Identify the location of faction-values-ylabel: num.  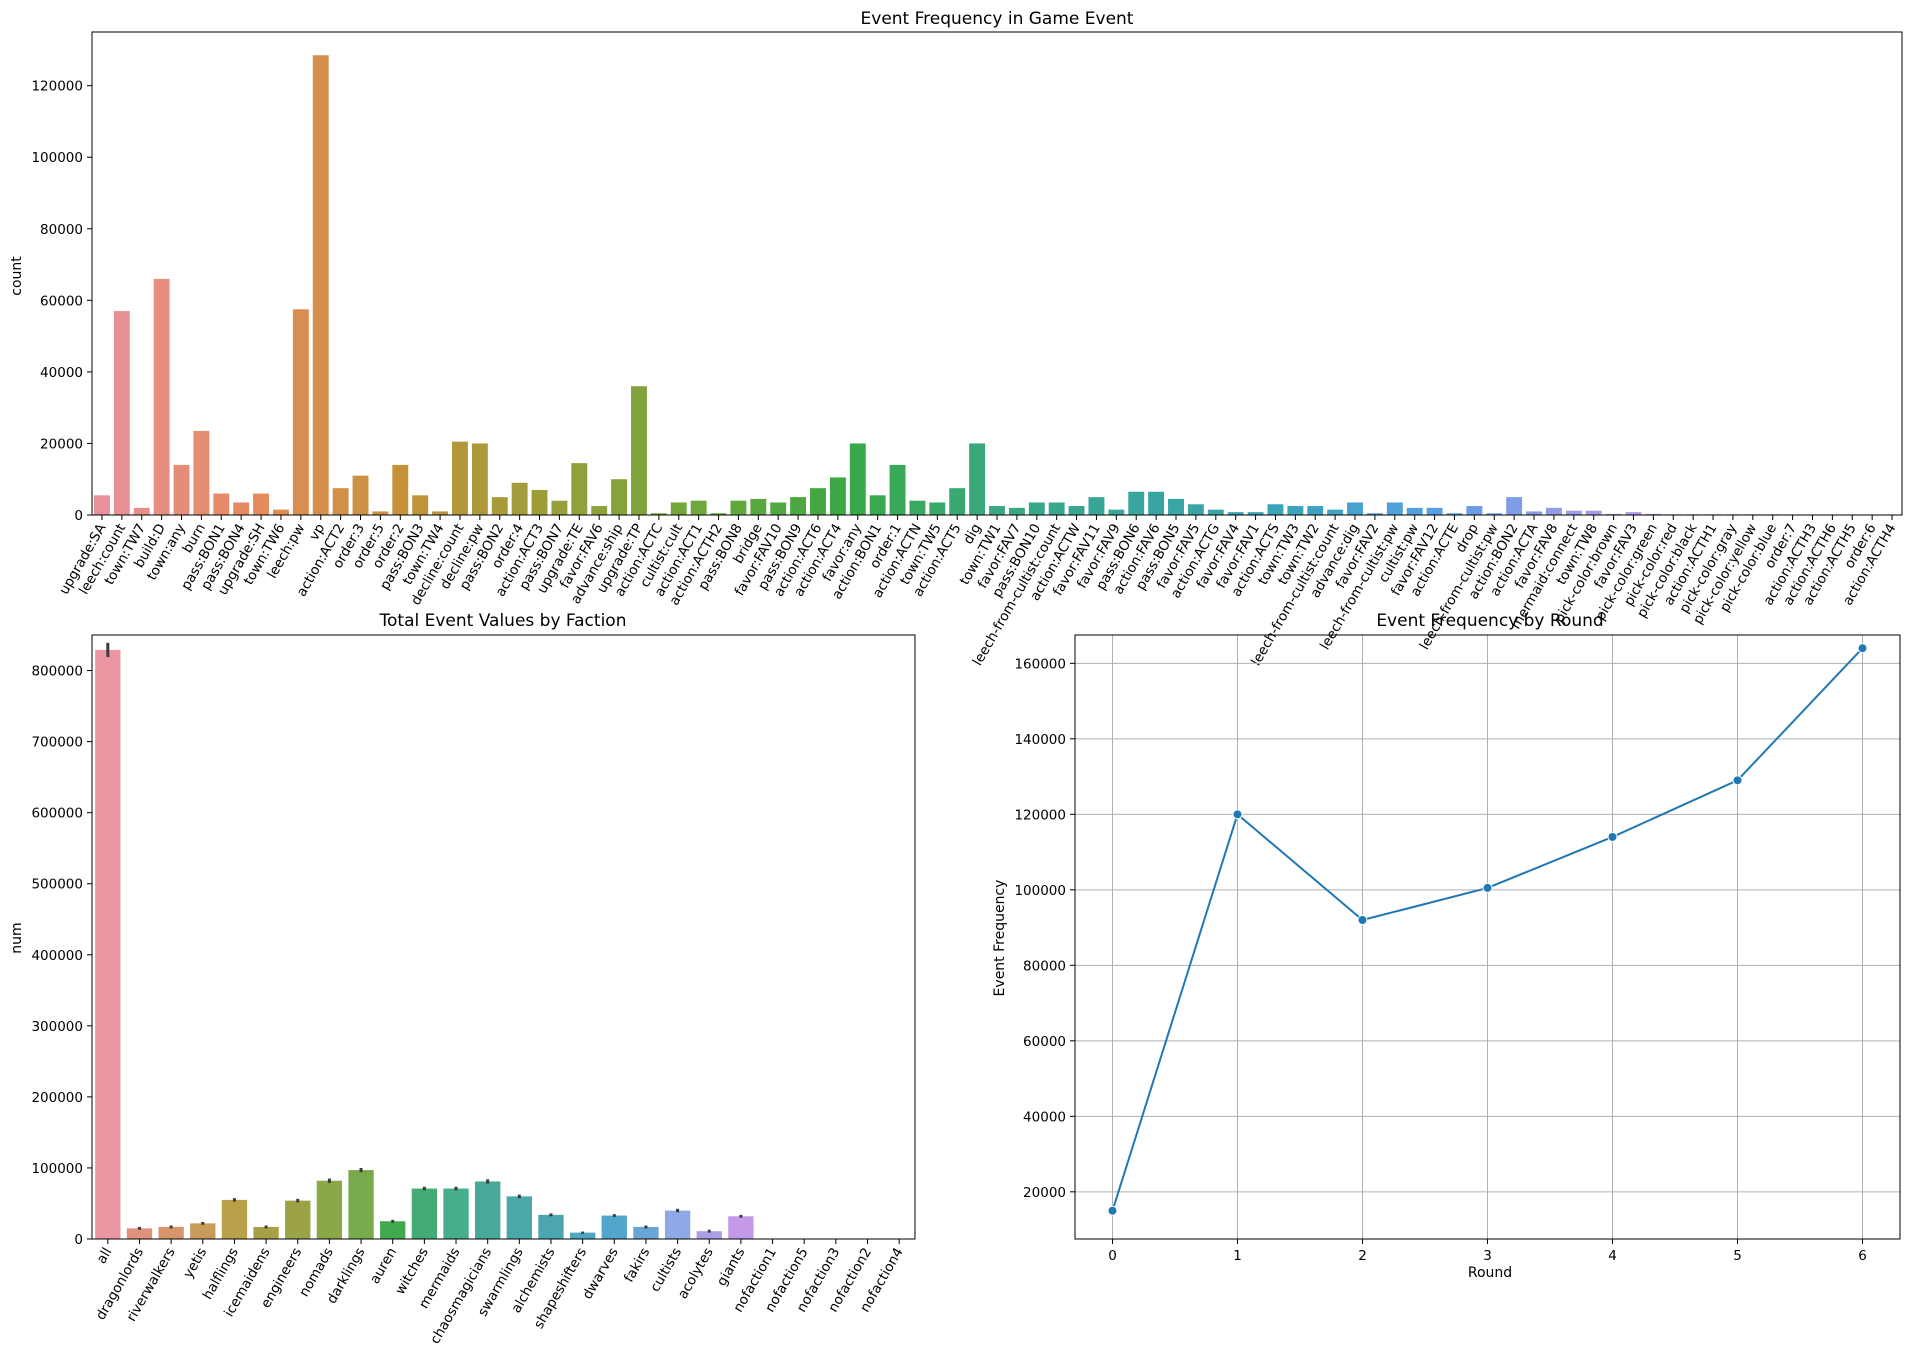
(17, 937).